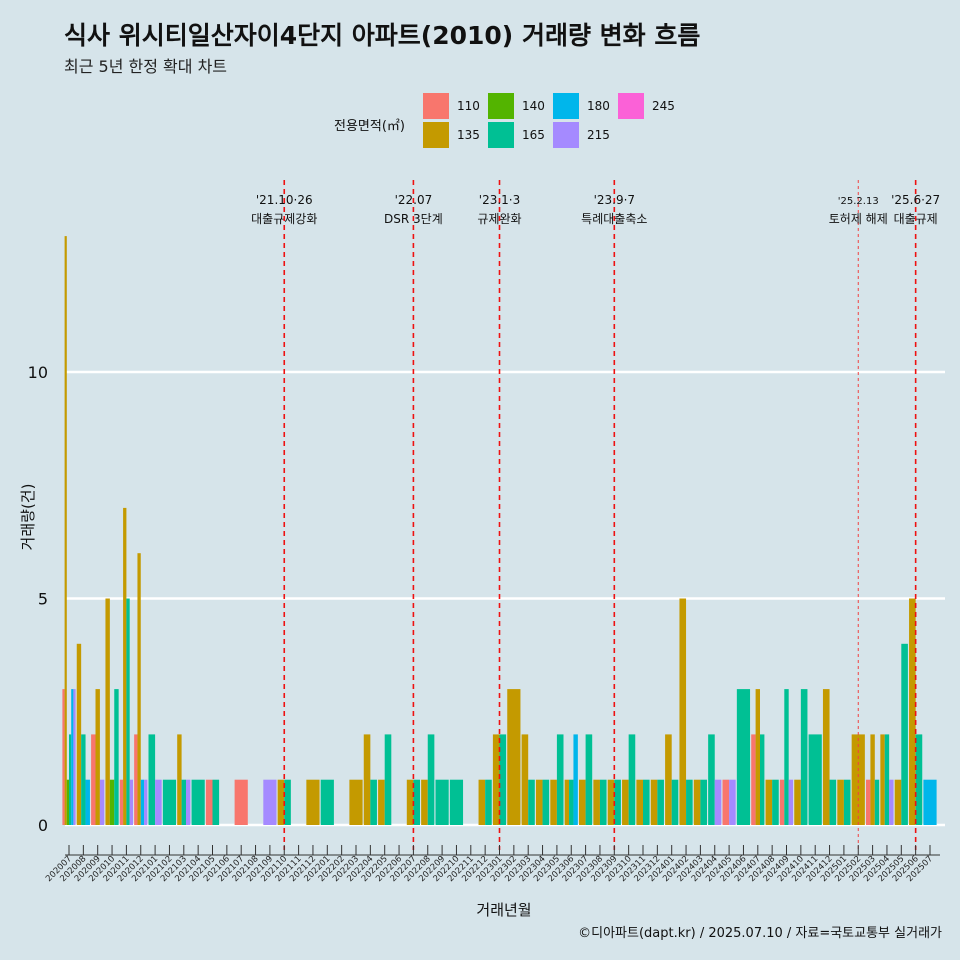  Describe the element at coordinates (533, 106) in the screenshot. I see `legend-label-140: 140` at that location.